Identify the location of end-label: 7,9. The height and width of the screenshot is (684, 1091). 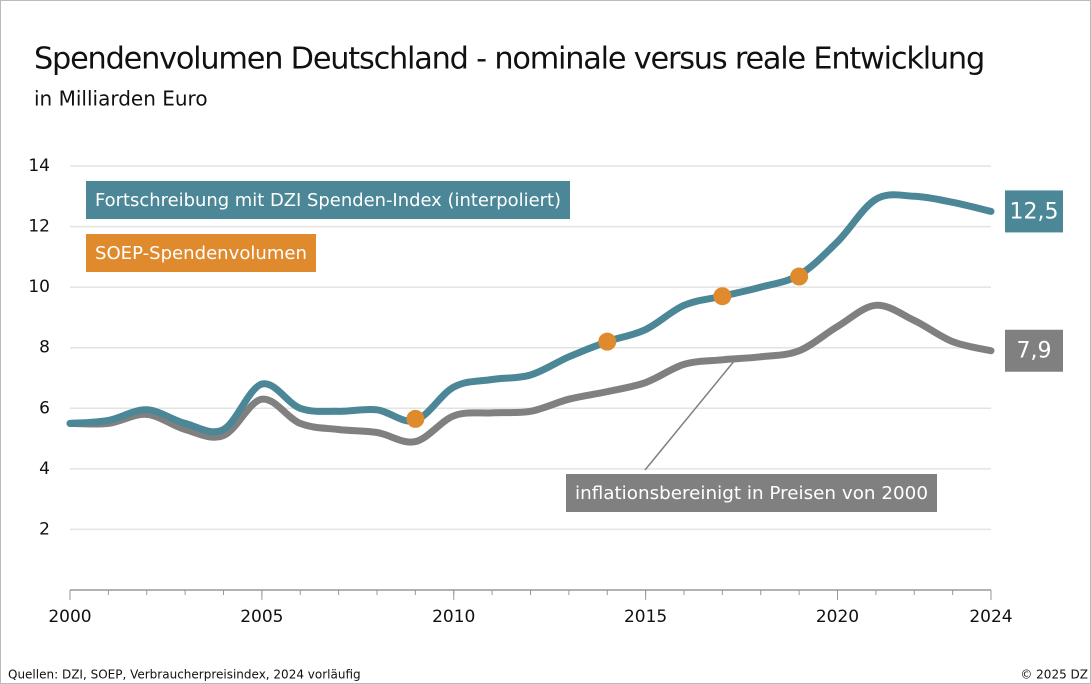
(1034, 351).